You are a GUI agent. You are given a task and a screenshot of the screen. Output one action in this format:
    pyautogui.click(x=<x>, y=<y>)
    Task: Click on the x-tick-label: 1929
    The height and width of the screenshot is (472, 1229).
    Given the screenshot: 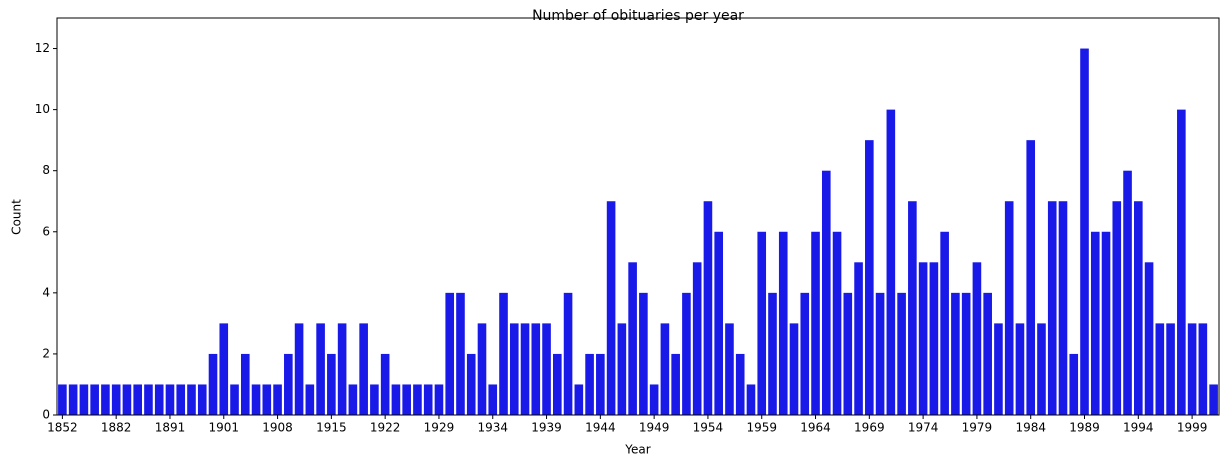 What is the action you would take?
    pyautogui.click(x=439, y=428)
    